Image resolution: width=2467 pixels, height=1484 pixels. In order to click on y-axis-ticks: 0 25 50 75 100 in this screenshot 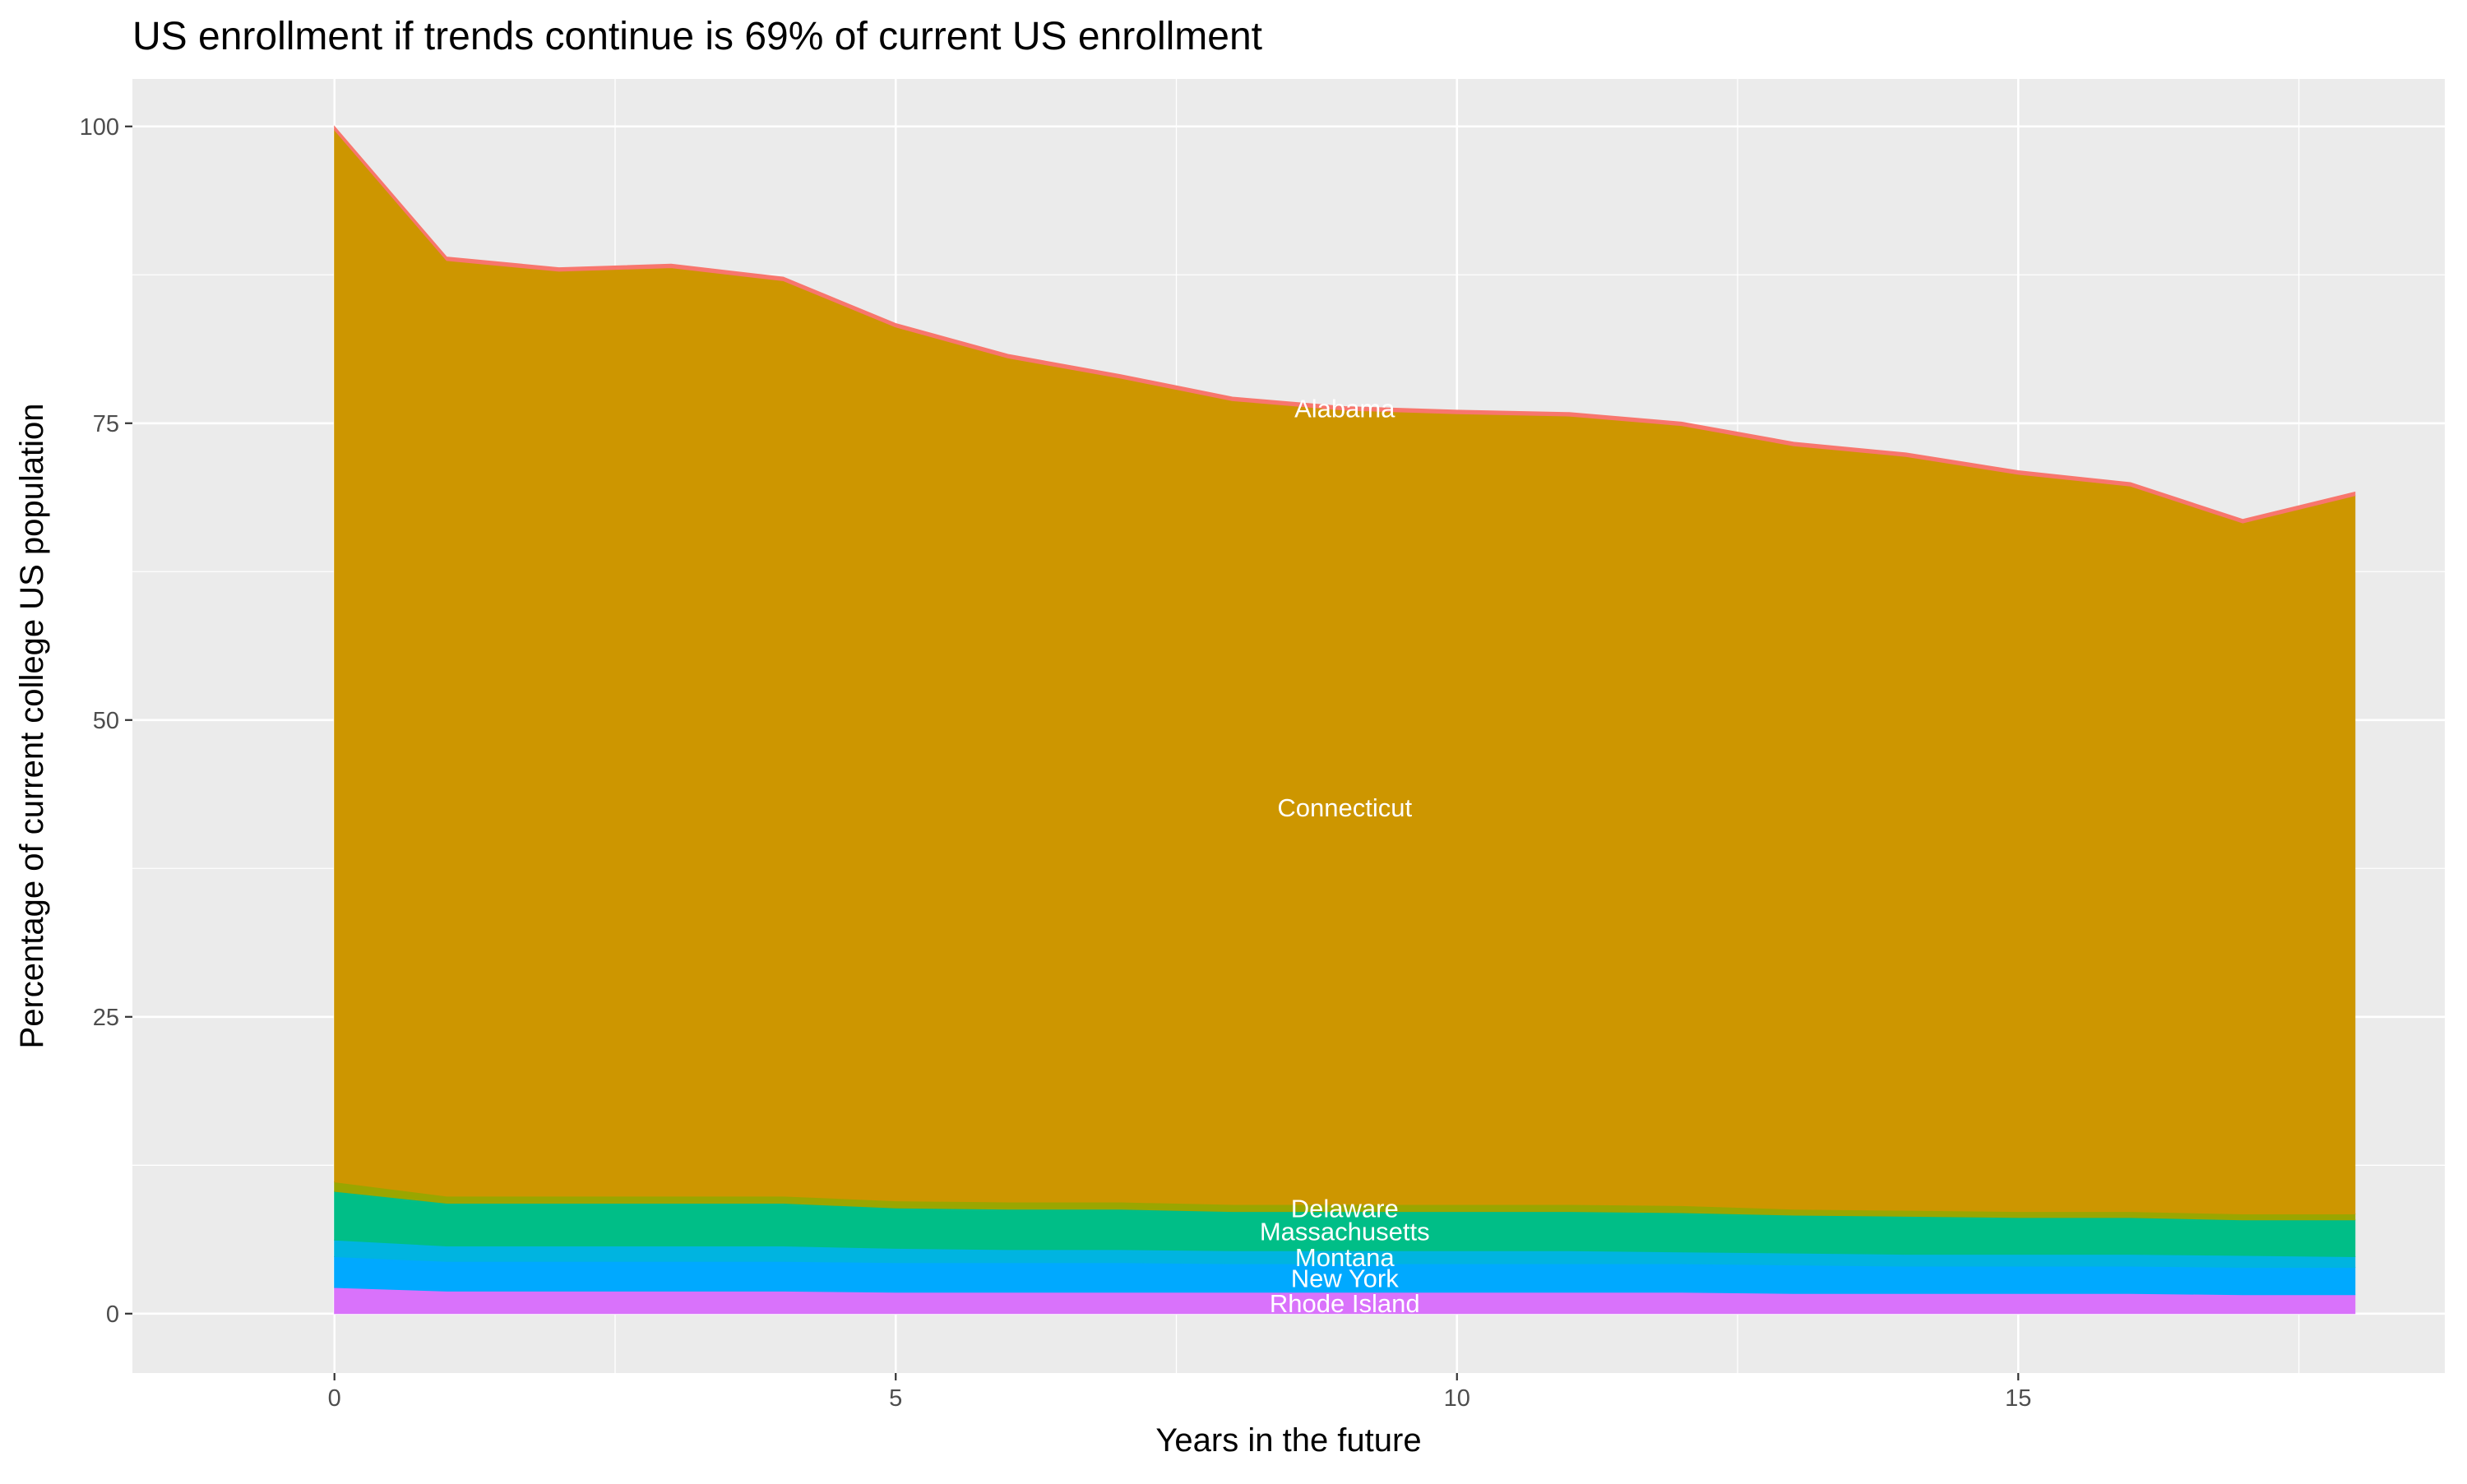, I will do `click(106, 721)`.